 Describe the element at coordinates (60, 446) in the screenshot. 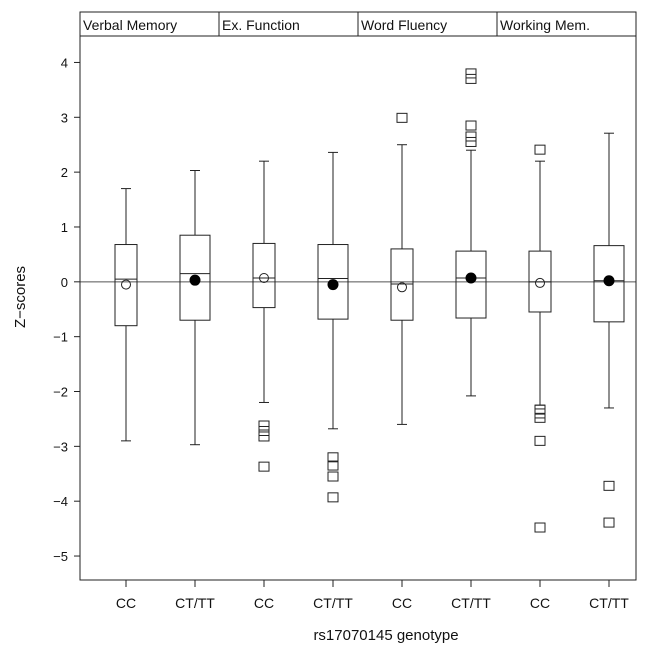

I see `y-tick-label: −3` at that location.